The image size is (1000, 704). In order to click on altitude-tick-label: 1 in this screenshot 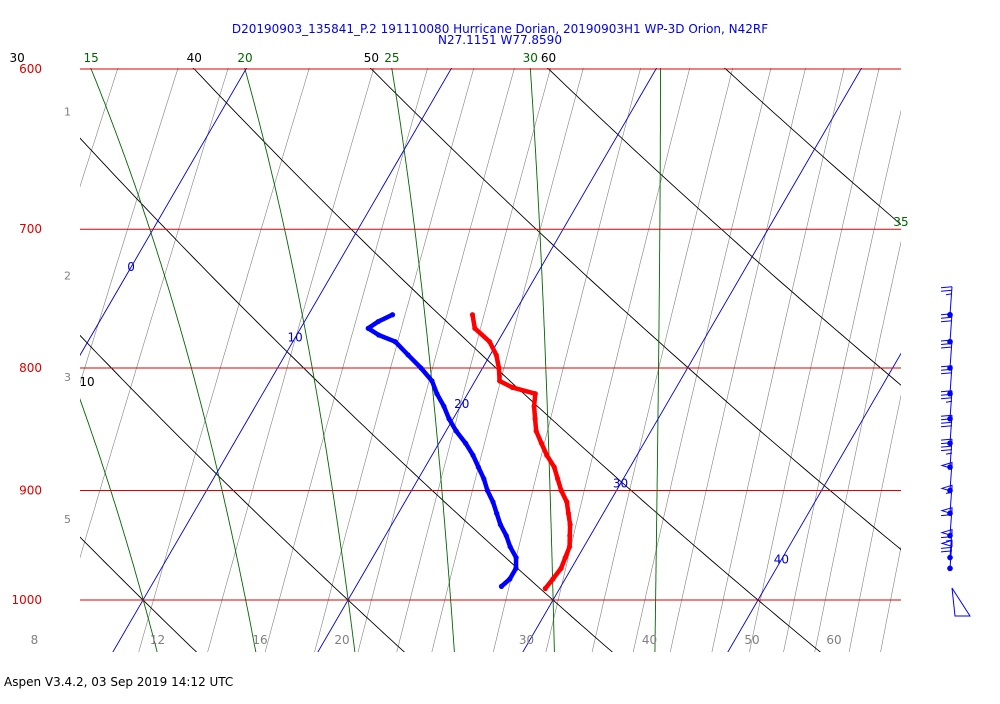, I will do `click(67, 111)`.